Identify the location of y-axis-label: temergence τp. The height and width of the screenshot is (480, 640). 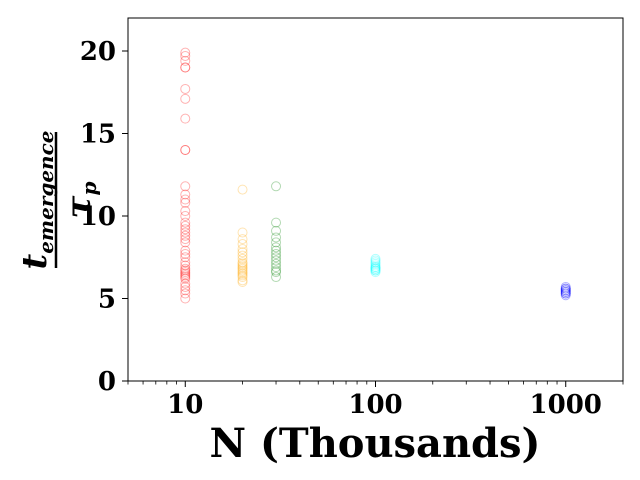
(58, 199).